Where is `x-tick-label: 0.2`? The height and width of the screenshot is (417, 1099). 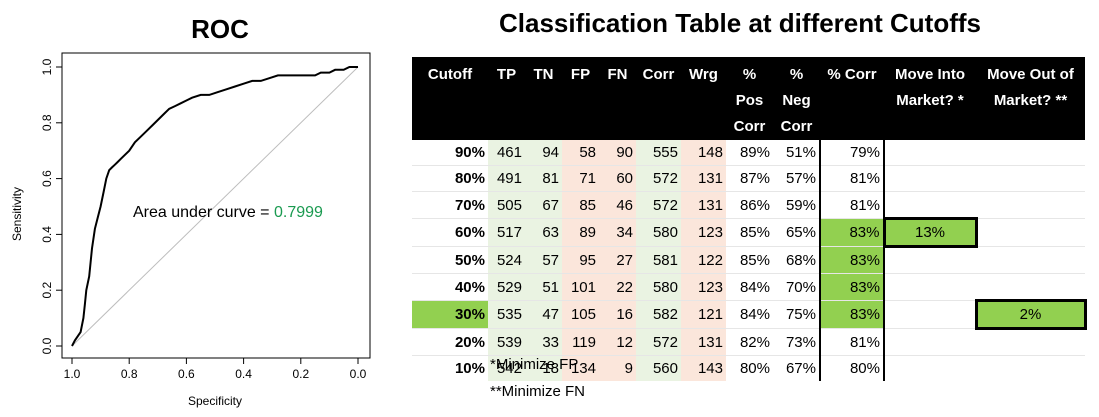
x-tick-label: 0.2 is located at coordinates (300, 374).